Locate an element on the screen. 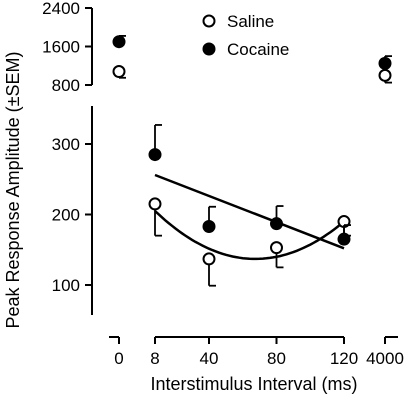 The width and height of the screenshot is (414, 401). y-axis-label: Peak Response Amplitude (±SEM) is located at coordinates (13, 189).